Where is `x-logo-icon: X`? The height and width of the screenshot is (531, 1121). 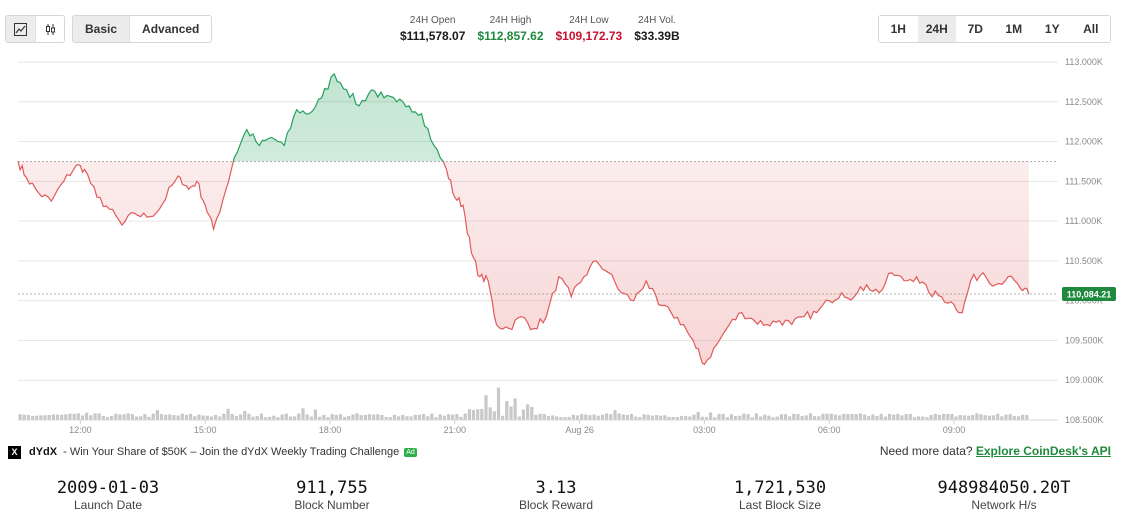
x-logo-icon: X is located at coordinates (14, 452).